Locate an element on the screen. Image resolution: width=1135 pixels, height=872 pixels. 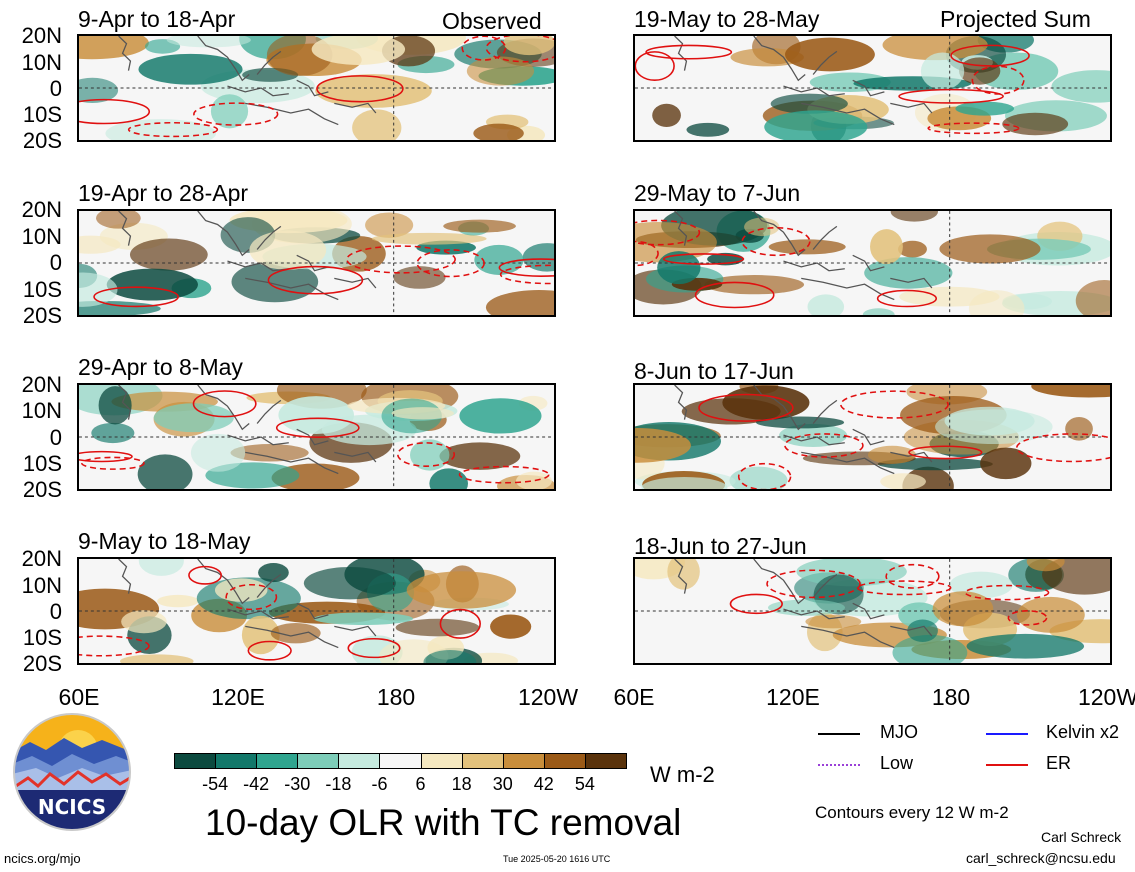
colorbar-tick-label: -42 is located at coordinates (256, 784).